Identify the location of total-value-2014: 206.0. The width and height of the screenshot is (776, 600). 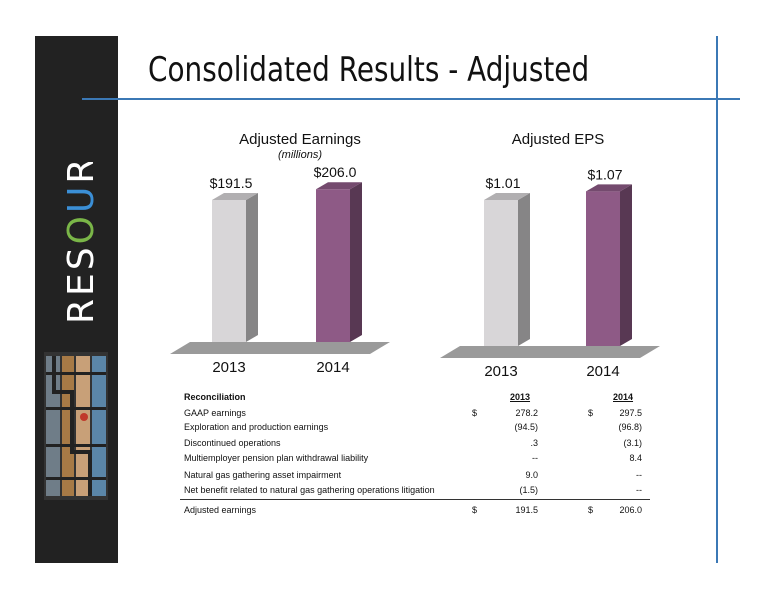
(630, 510).